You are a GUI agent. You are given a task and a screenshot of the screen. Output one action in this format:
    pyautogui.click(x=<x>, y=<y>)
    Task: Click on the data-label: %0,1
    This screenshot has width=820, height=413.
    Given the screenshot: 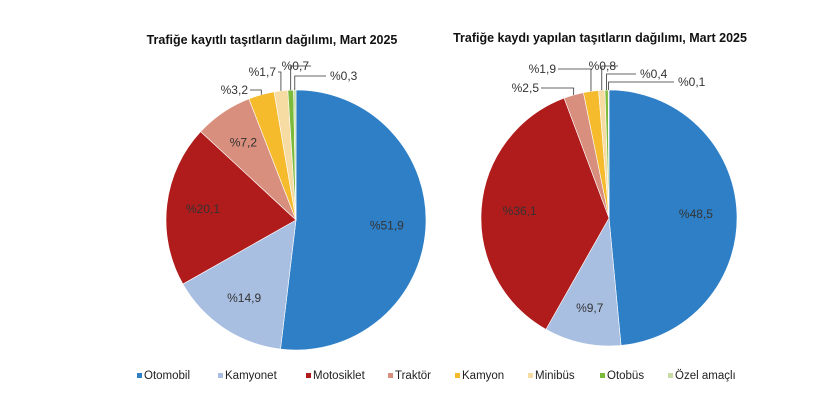 What is the action you would take?
    pyautogui.click(x=692, y=82)
    